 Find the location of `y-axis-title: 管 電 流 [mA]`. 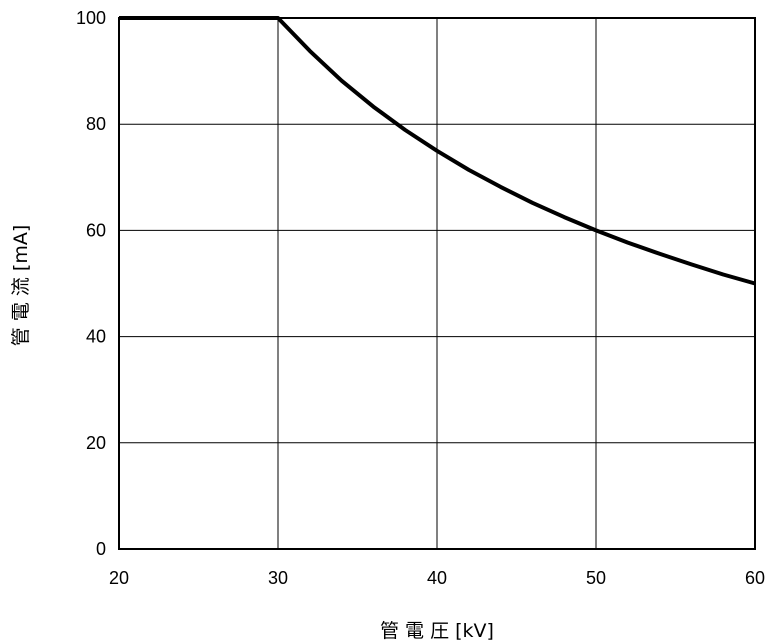

y-axis-title: 管 電 流 [mA] is located at coordinates (21, 285).